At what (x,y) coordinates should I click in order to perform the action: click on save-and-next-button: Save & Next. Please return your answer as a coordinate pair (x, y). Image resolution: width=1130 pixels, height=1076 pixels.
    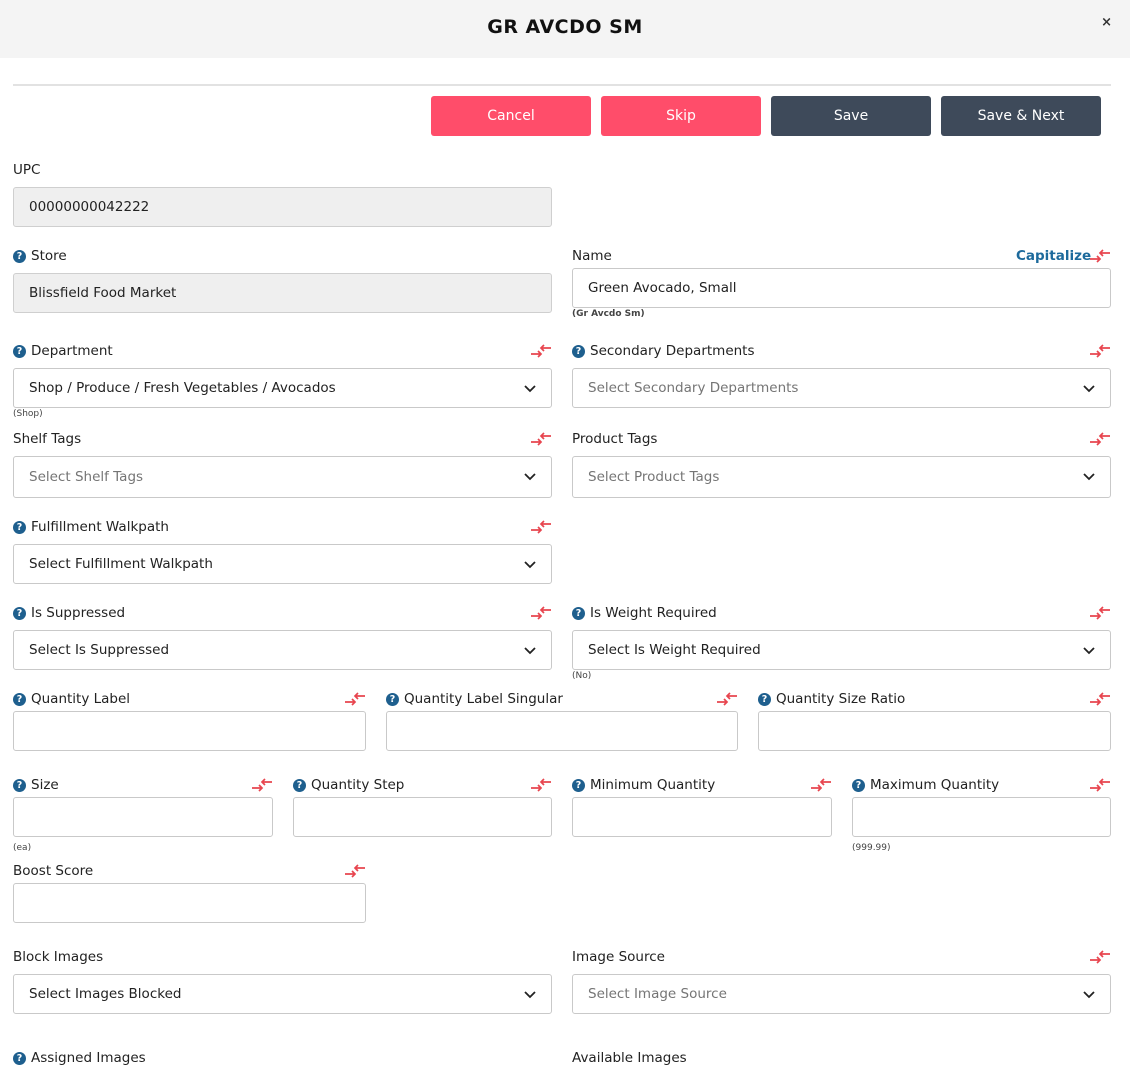
    Looking at the image, I should click on (1021, 116).